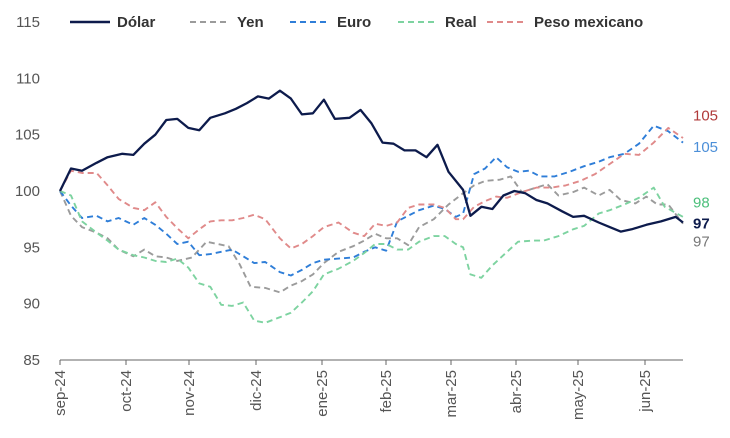  What do you see at coordinates (189, 393) in the screenshot?
I see `x-tick-label: nov-24` at bounding box center [189, 393].